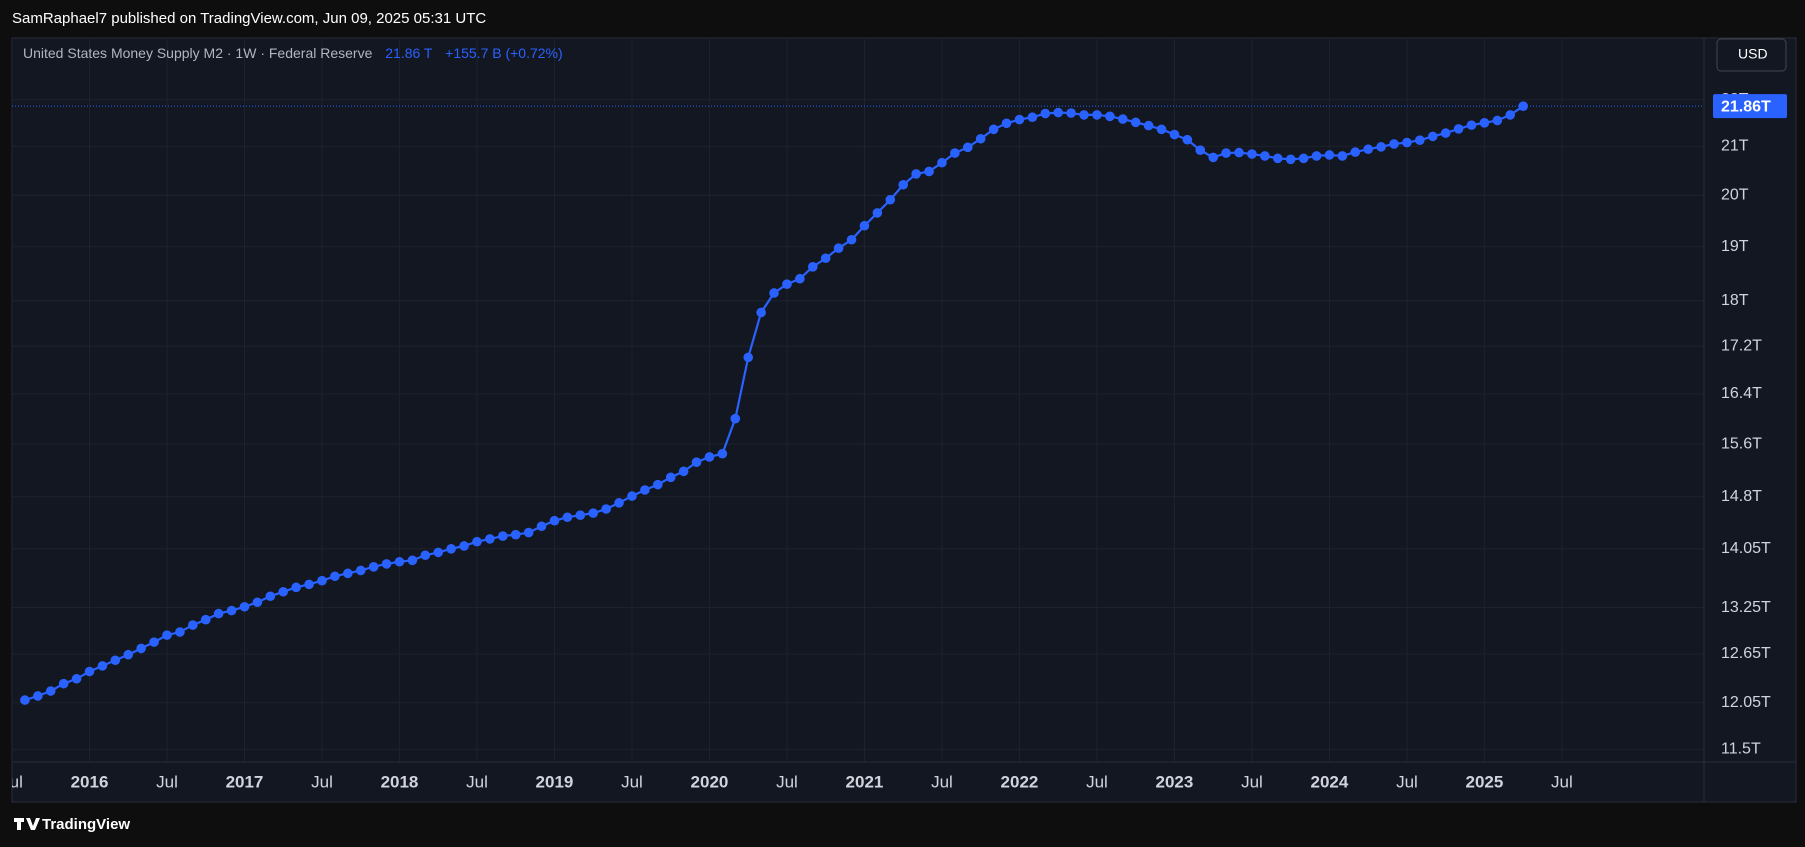 The image size is (1805, 847). Describe the element at coordinates (1741, 749) in the screenshot. I see `y-tick-label: 11.5T` at that location.